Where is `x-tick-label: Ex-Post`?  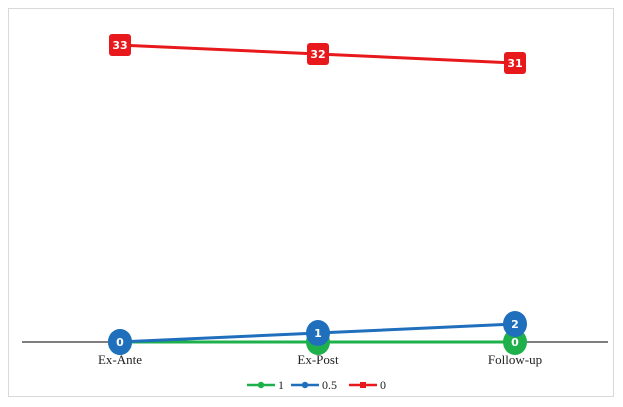
x-tick-label: Ex-Post is located at coordinates (318, 359).